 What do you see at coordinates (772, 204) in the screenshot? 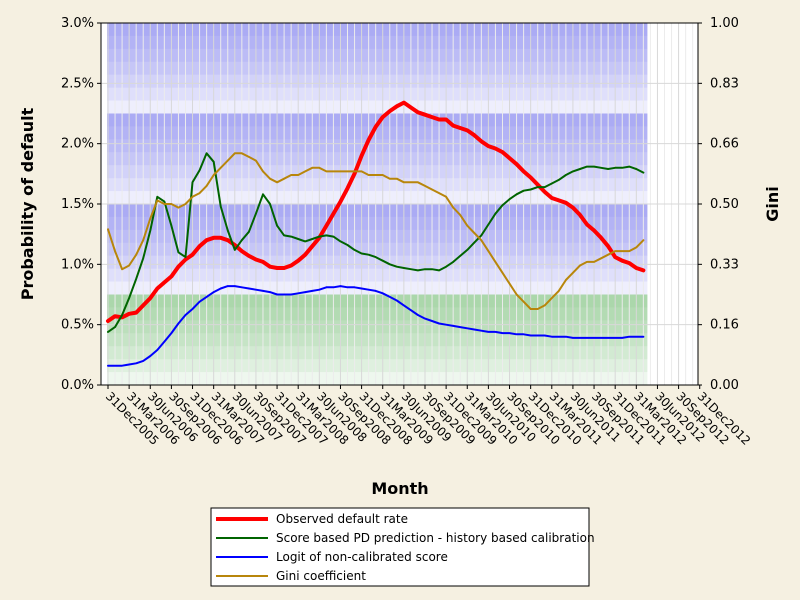
I see `right-axis-title: Gini` at bounding box center [772, 204].